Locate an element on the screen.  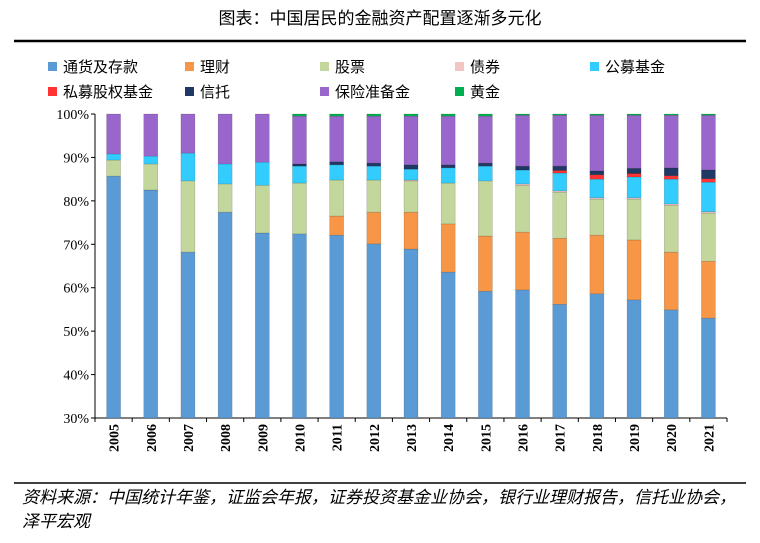
x-tick-label: 2019 is located at coordinates (635, 438).